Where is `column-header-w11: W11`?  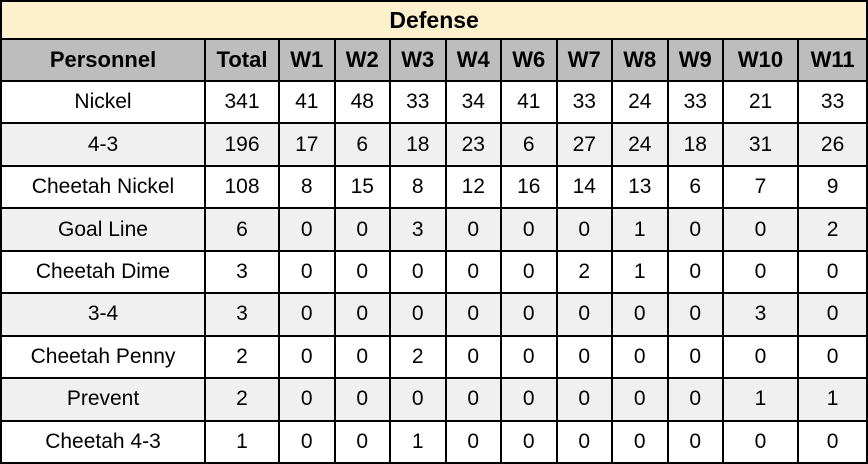 column-header-w11: W11 is located at coordinates (832, 60).